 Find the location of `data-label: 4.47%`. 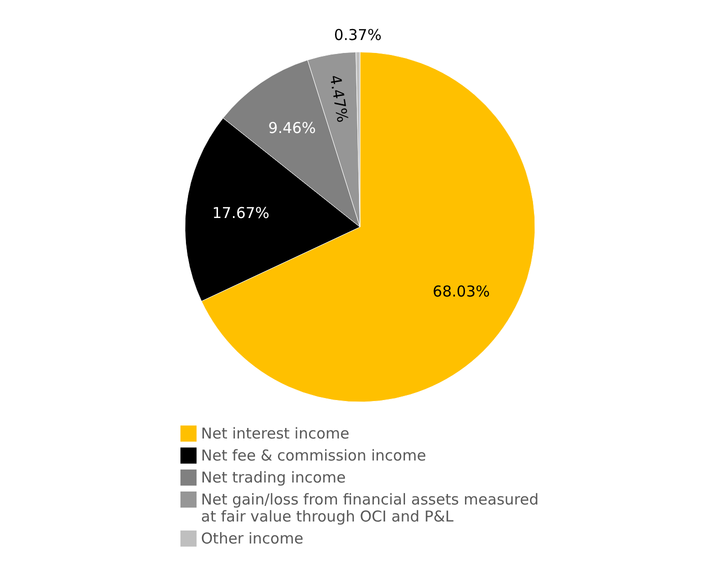

data-label: 4.47% is located at coordinates (339, 99).